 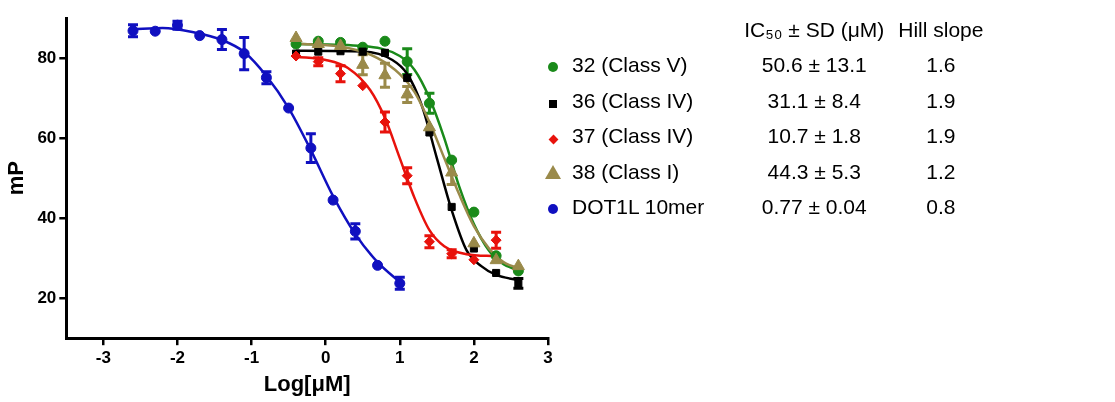 What do you see at coordinates (630, 65) in the screenshot?
I see `legend-label: 32 (Class V)` at bounding box center [630, 65].